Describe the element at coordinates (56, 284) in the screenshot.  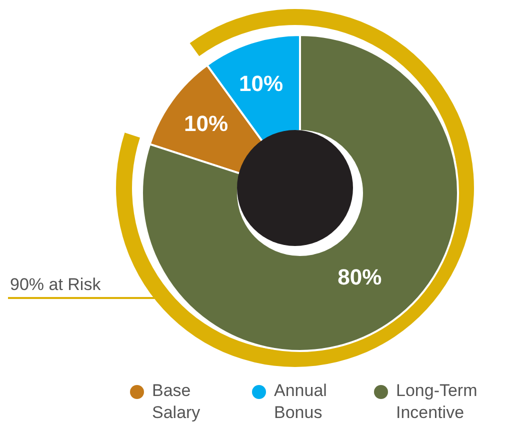
I see `text: 90% at Risk` at that location.